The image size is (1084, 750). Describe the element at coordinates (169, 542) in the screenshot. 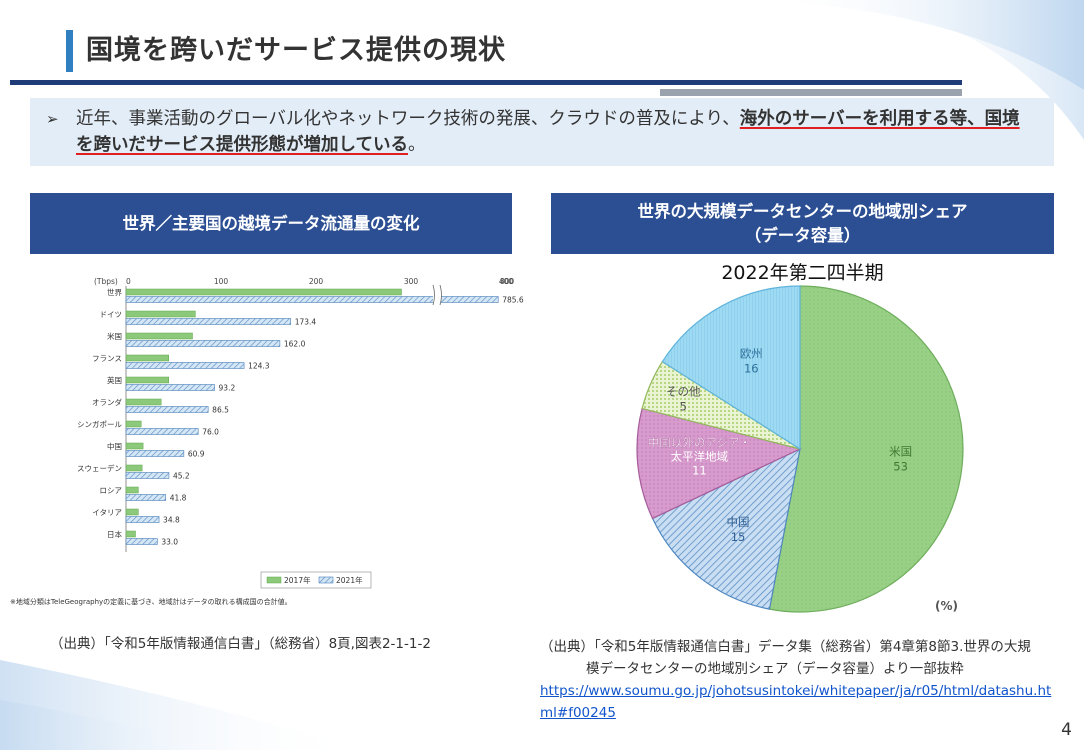

I see `bar-value-label: 33.0` at that location.